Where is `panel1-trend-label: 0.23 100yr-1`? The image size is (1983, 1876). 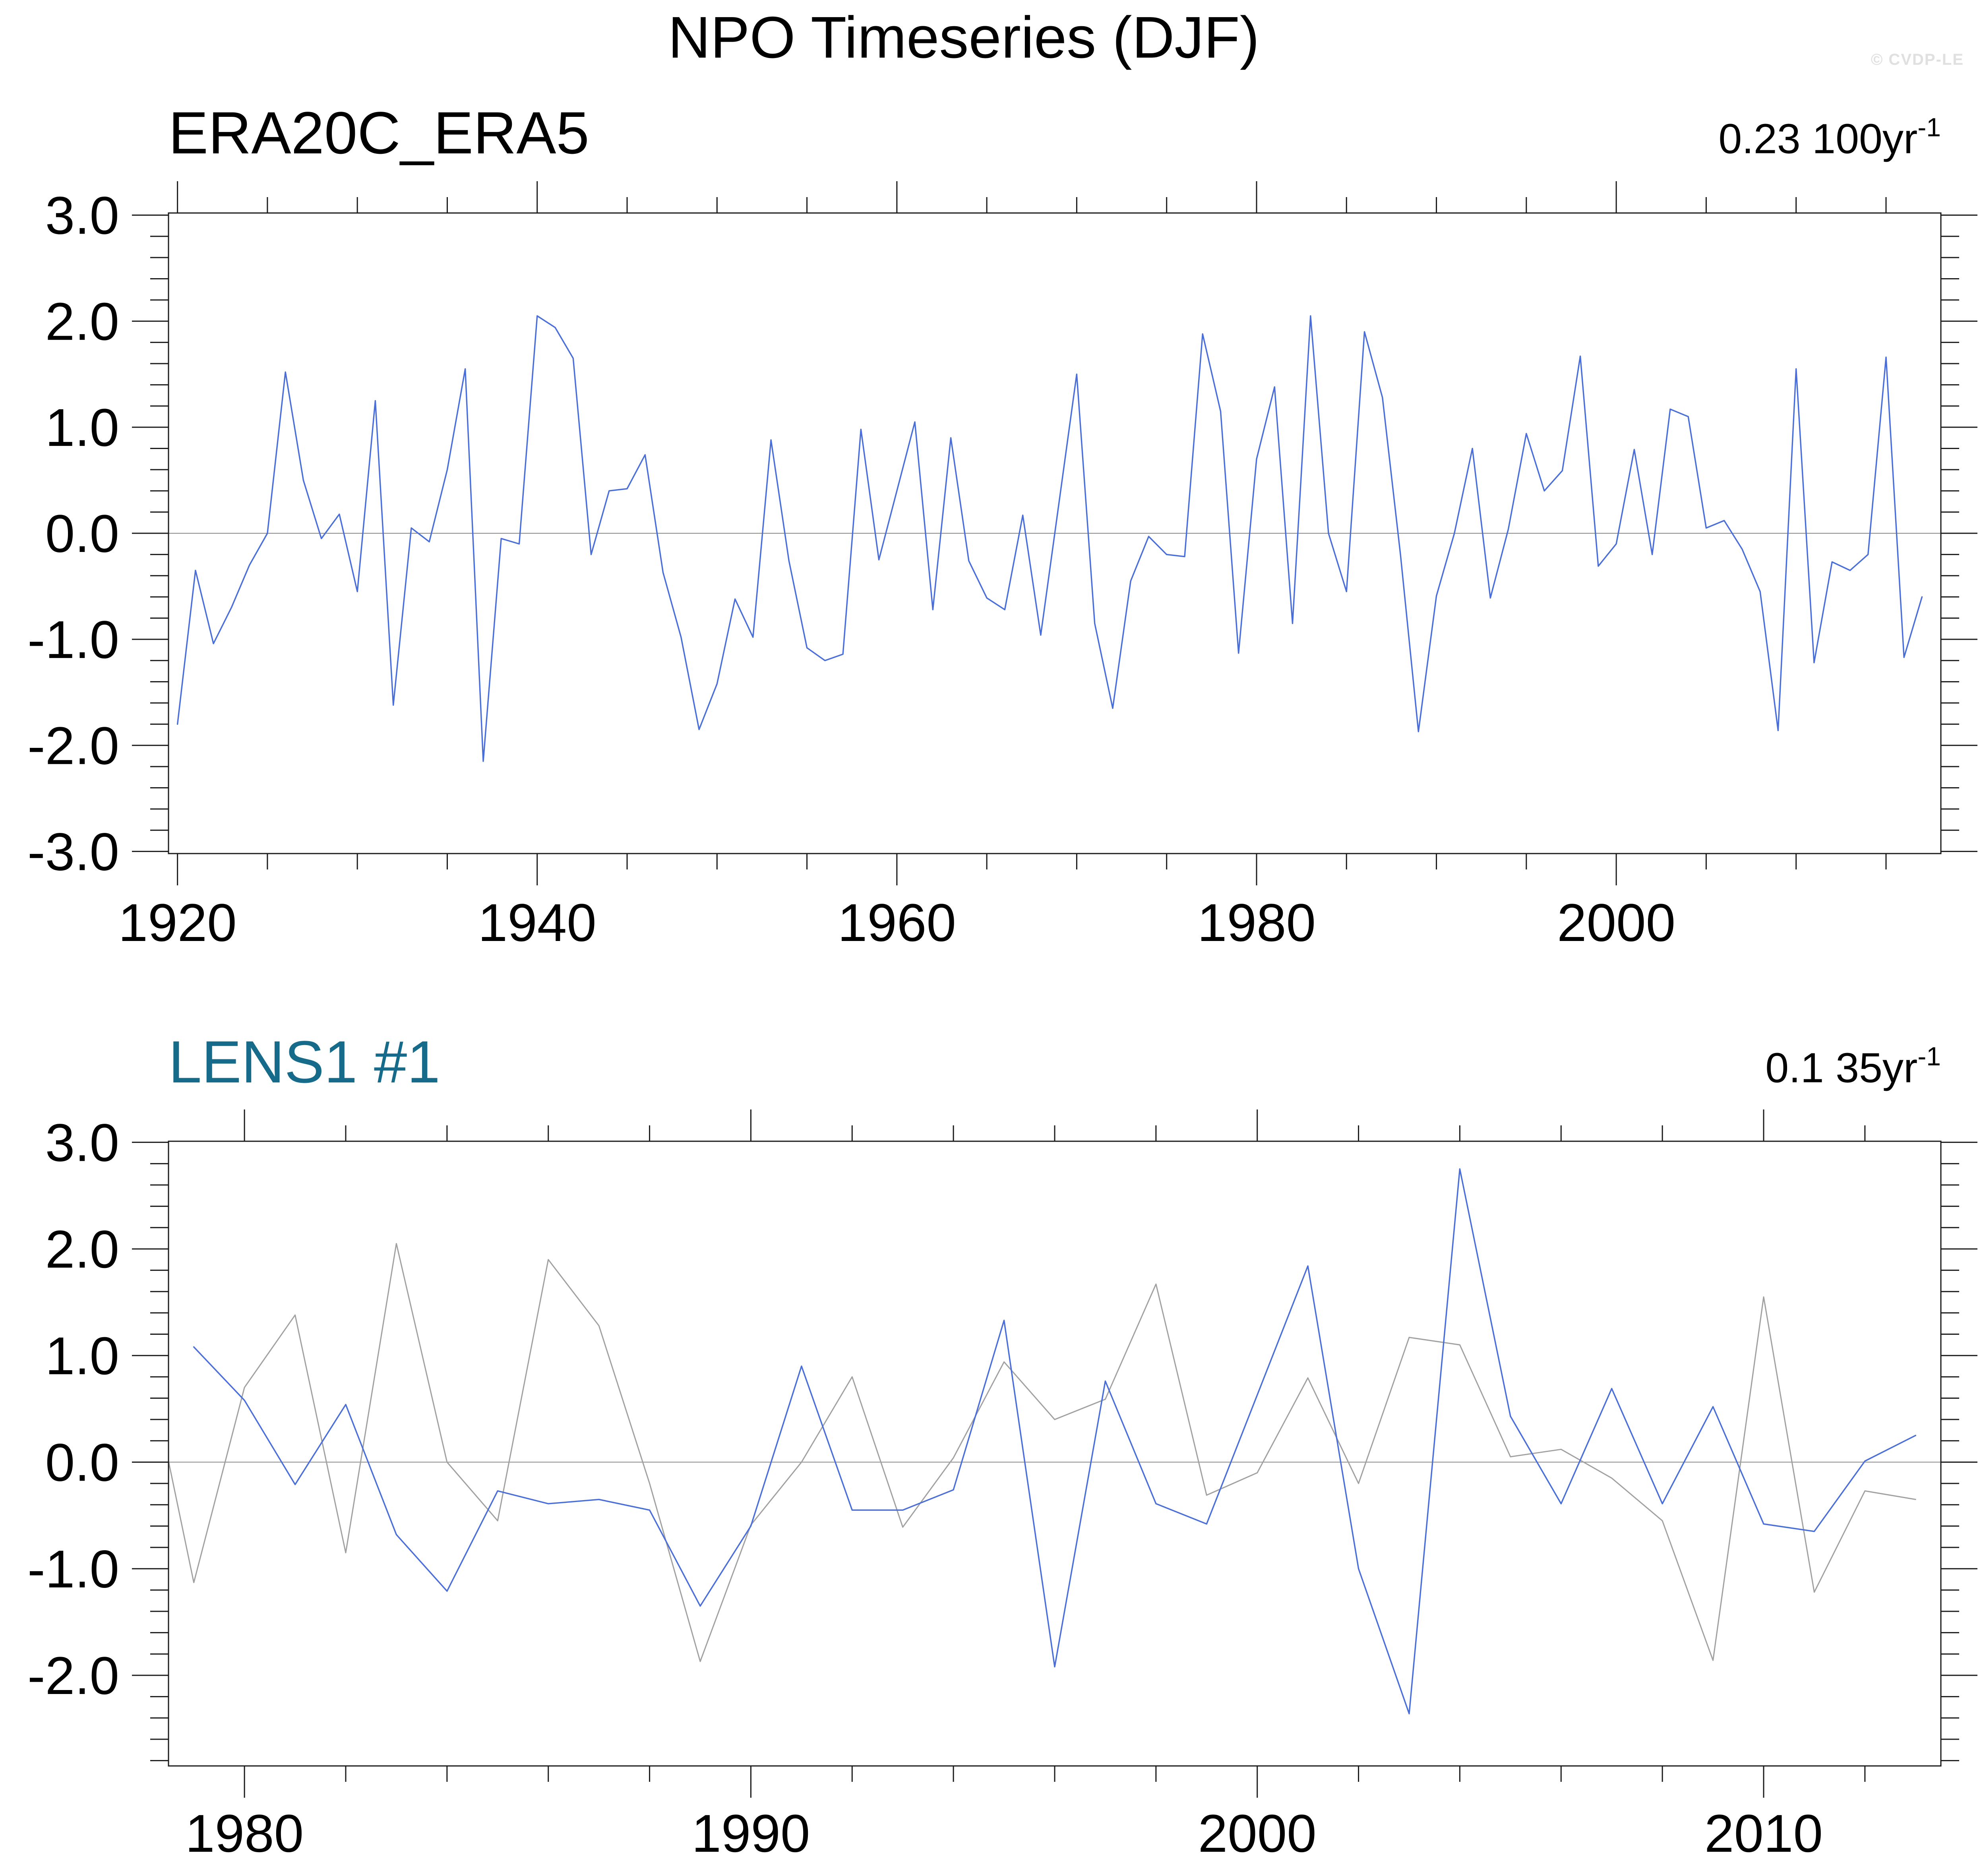
panel1-trend-label: 0.23 100yr-1 is located at coordinates (1830, 137).